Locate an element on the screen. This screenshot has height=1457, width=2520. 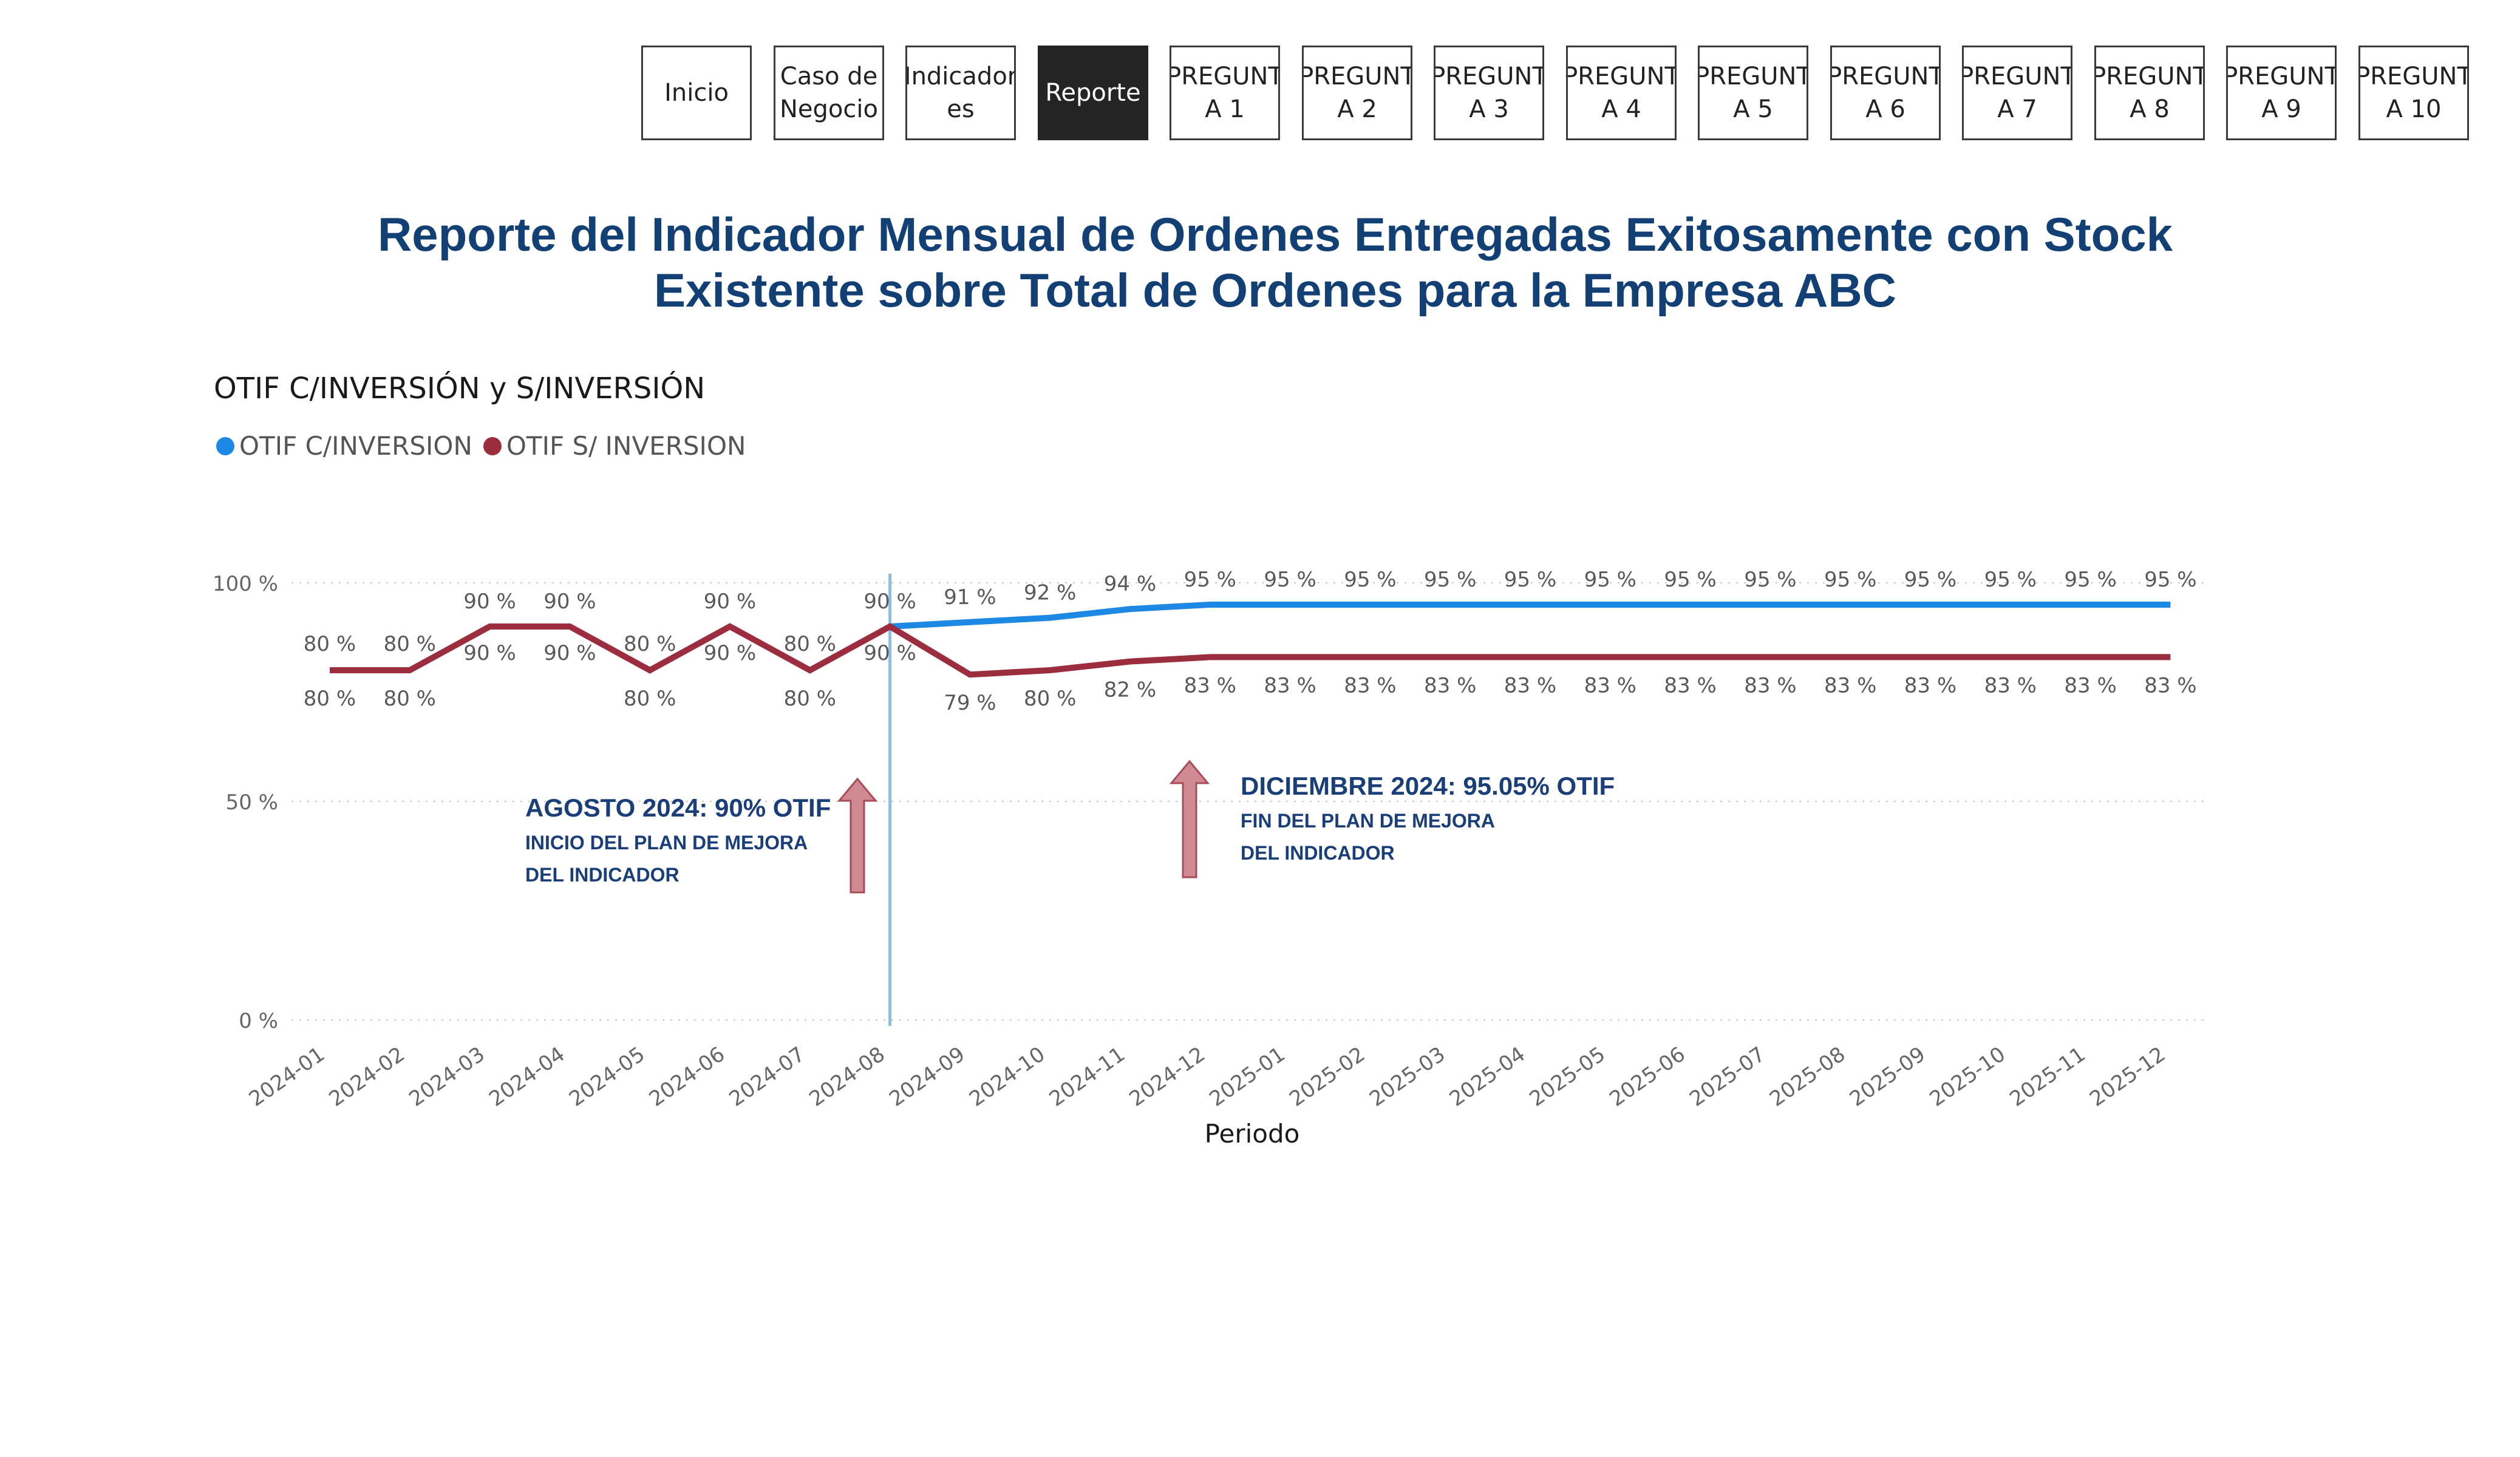
nav-button-pregunt-a-3: PREGUNT A 3 is located at coordinates (1489, 93).